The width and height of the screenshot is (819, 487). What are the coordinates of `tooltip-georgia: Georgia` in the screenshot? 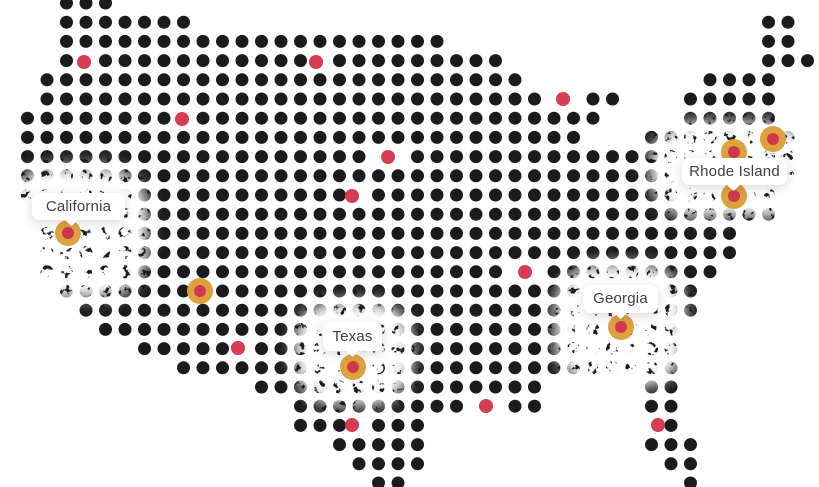 It's located at (620, 299).